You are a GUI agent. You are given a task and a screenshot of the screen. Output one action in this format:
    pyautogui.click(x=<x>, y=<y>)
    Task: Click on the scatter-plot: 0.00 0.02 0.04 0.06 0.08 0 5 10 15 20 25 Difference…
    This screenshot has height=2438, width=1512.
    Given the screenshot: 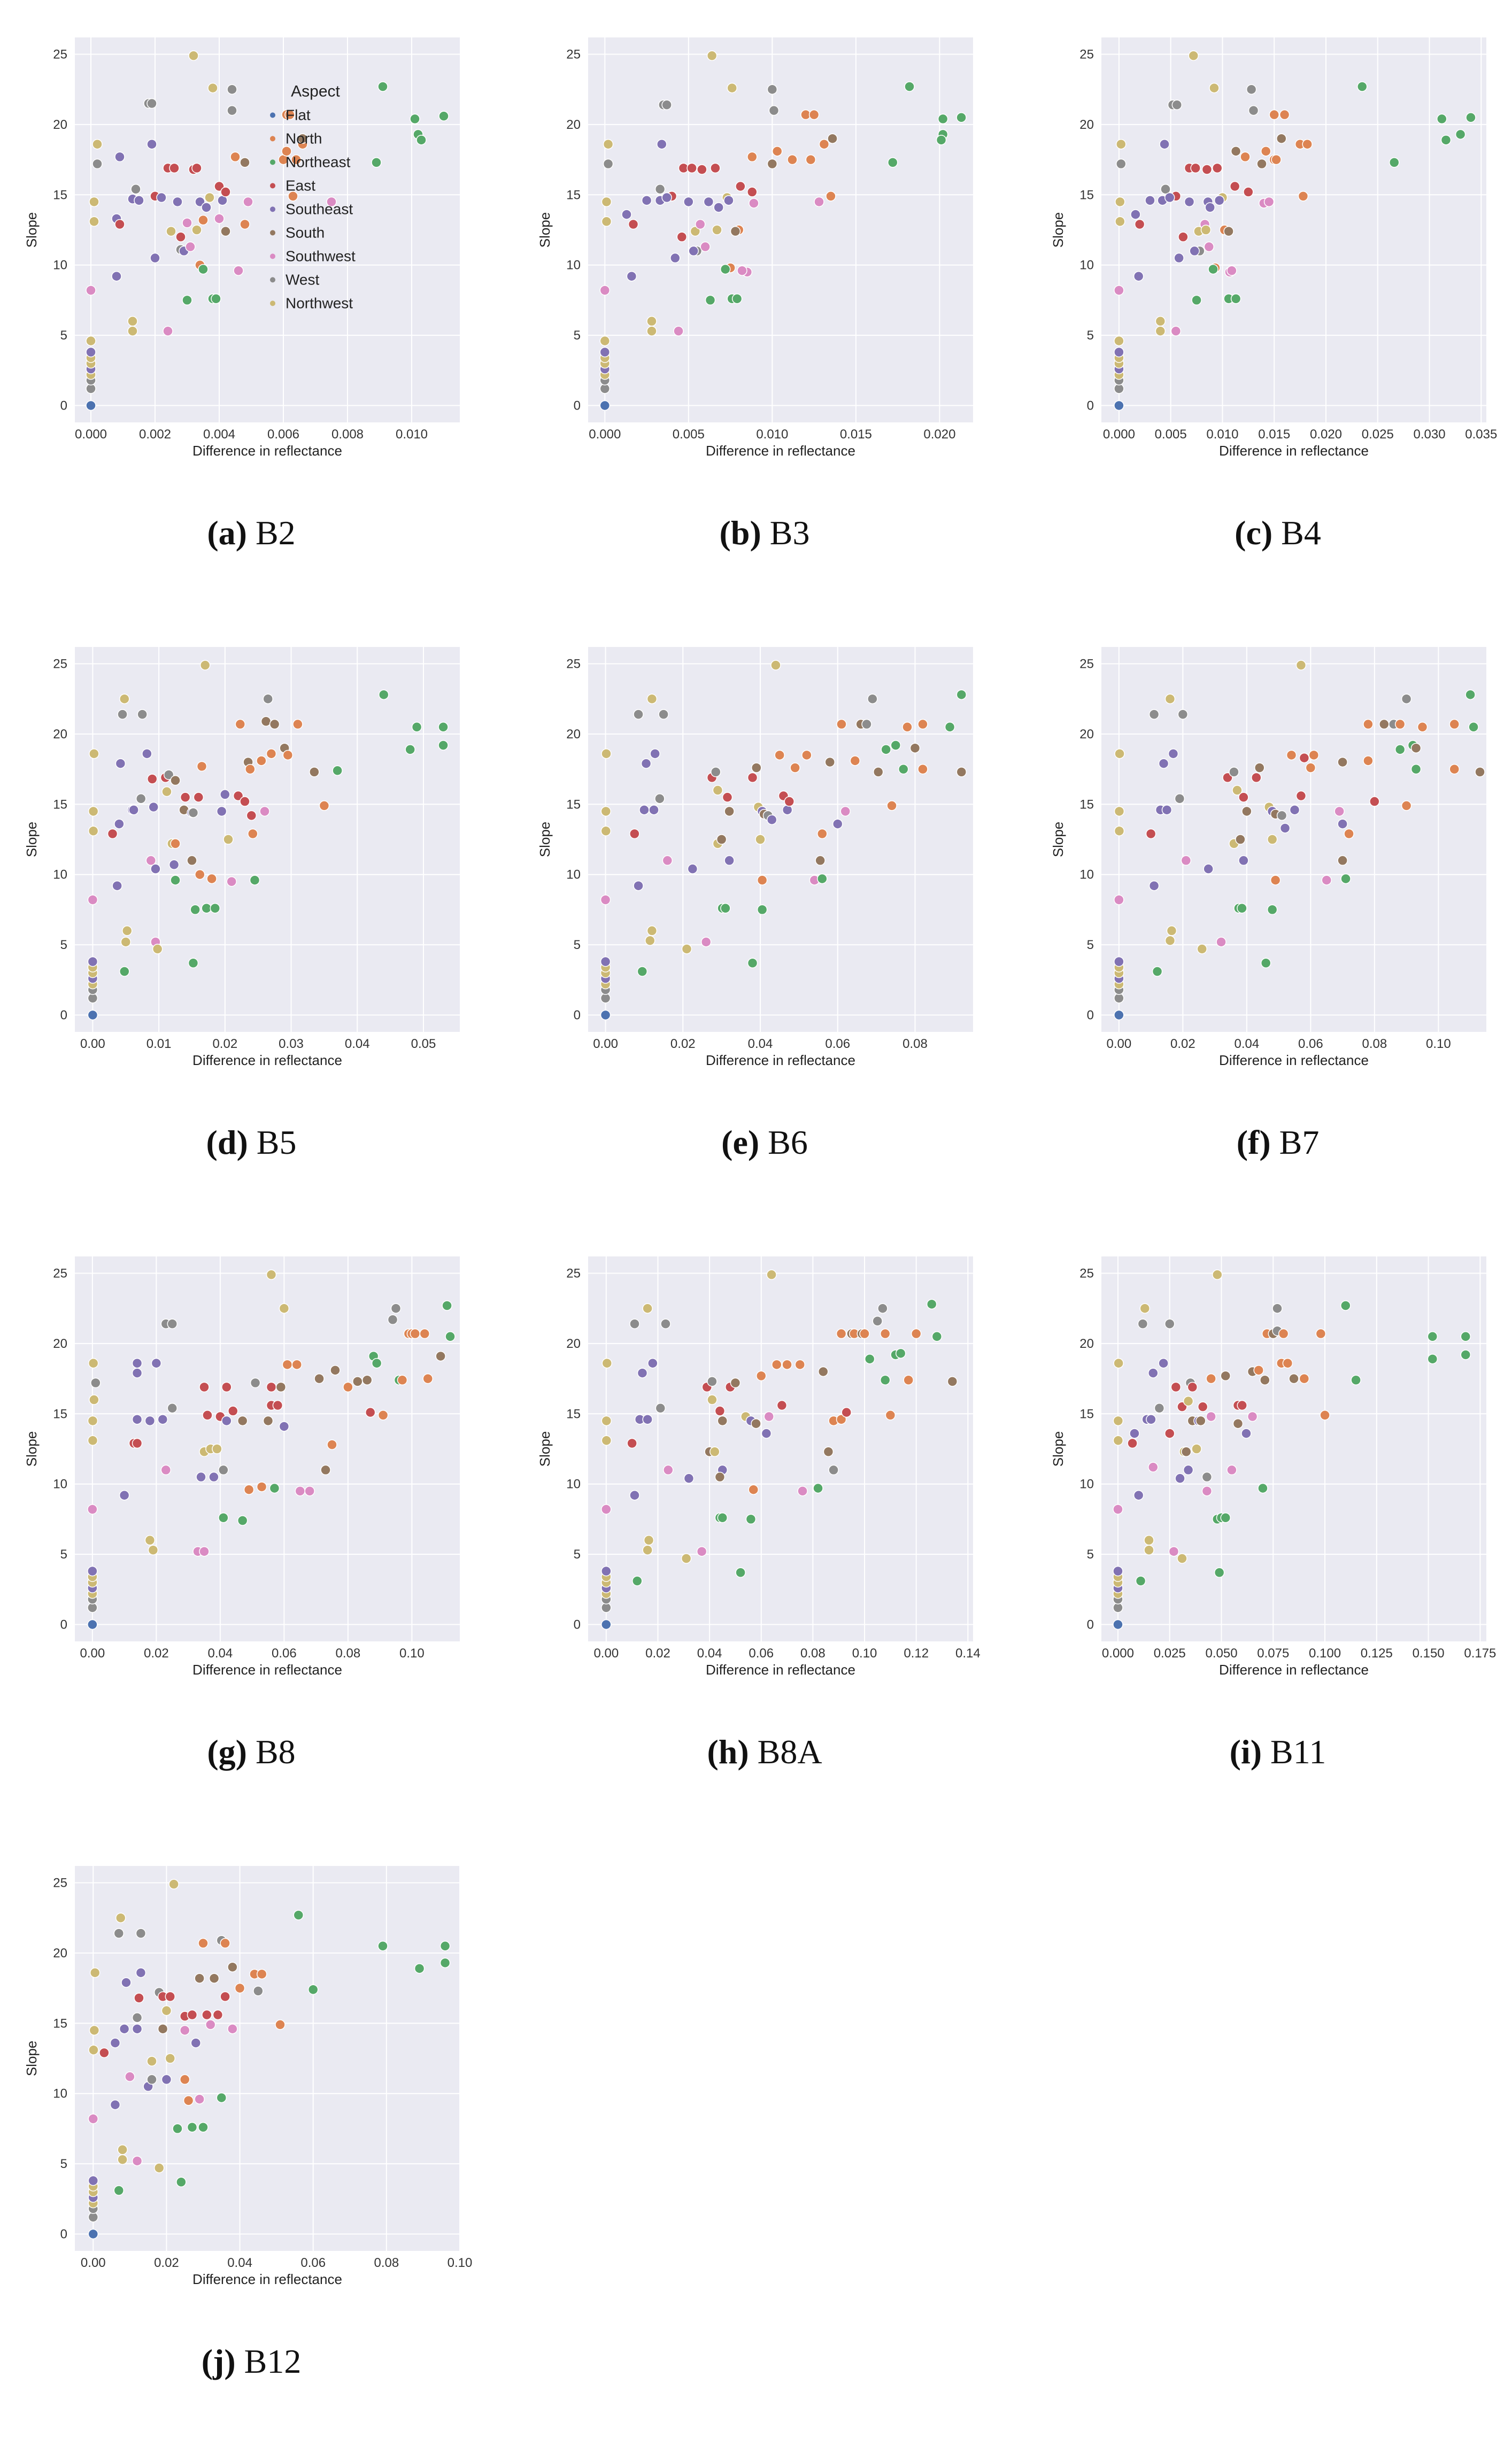 What is the action you would take?
    pyautogui.click(x=755, y=857)
    